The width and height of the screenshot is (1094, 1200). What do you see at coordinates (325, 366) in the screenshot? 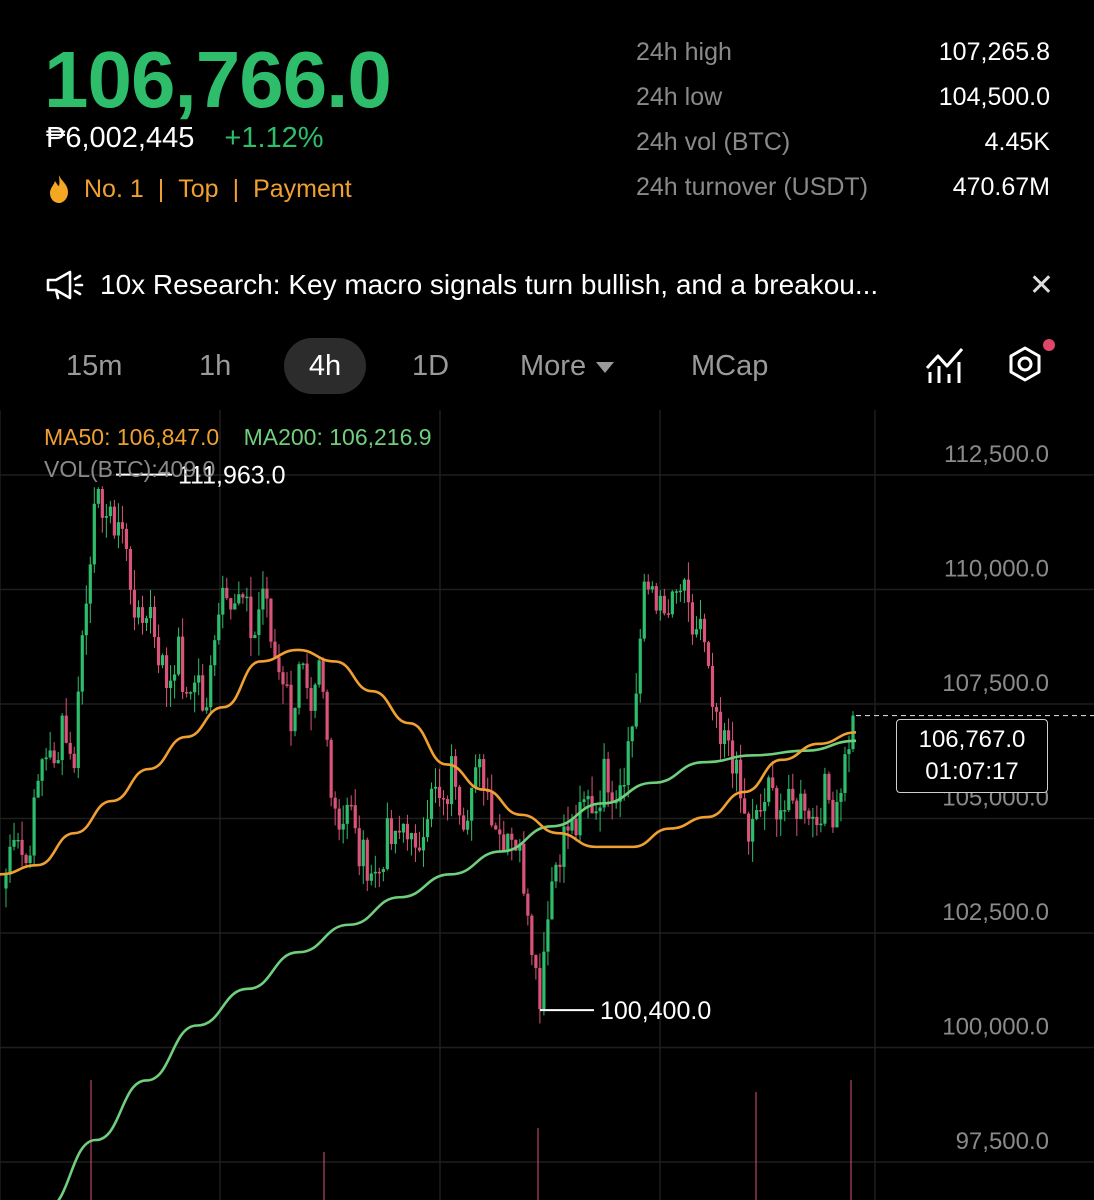
I see `tab-4h: 4h` at bounding box center [325, 366].